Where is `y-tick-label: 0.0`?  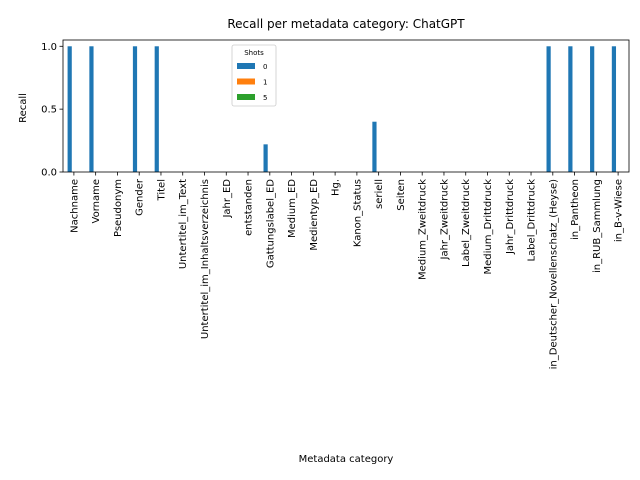 y-tick-label: 0.0 is located at coordinates (49, 173).